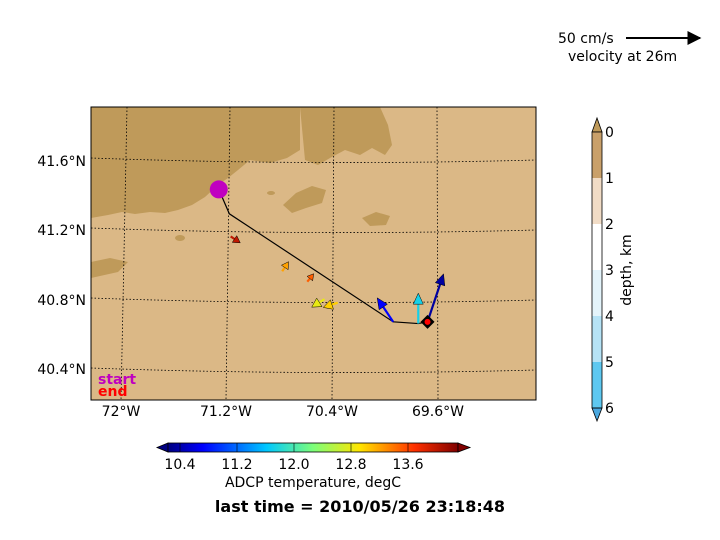  Describe the element at coordinates (112, 392) in the screenshot. I see `end-label: end` at that location.